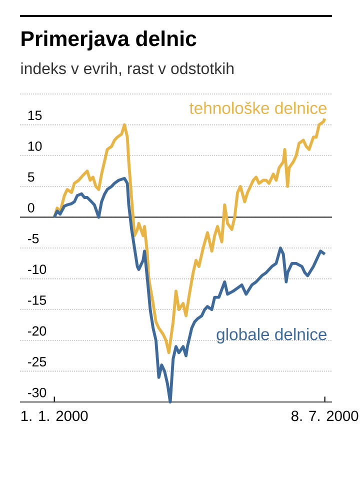 This screenshot has height=482, width=363. Describe the element at coordinates (109, 40) in the screenshot. I see `chart-title: Primerjava delnic` at that location.